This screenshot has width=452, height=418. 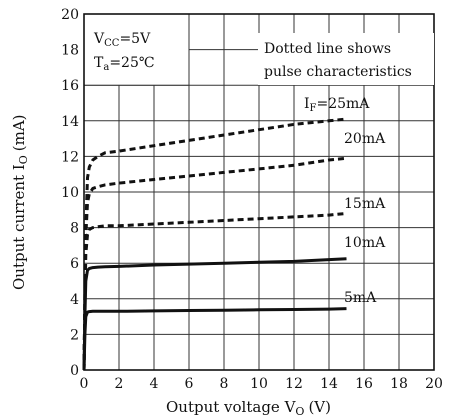 What do you see at coordinates (294, 384) in the screenshot?
I see `x-tick-label: 12` at bounding box center [294, 384].